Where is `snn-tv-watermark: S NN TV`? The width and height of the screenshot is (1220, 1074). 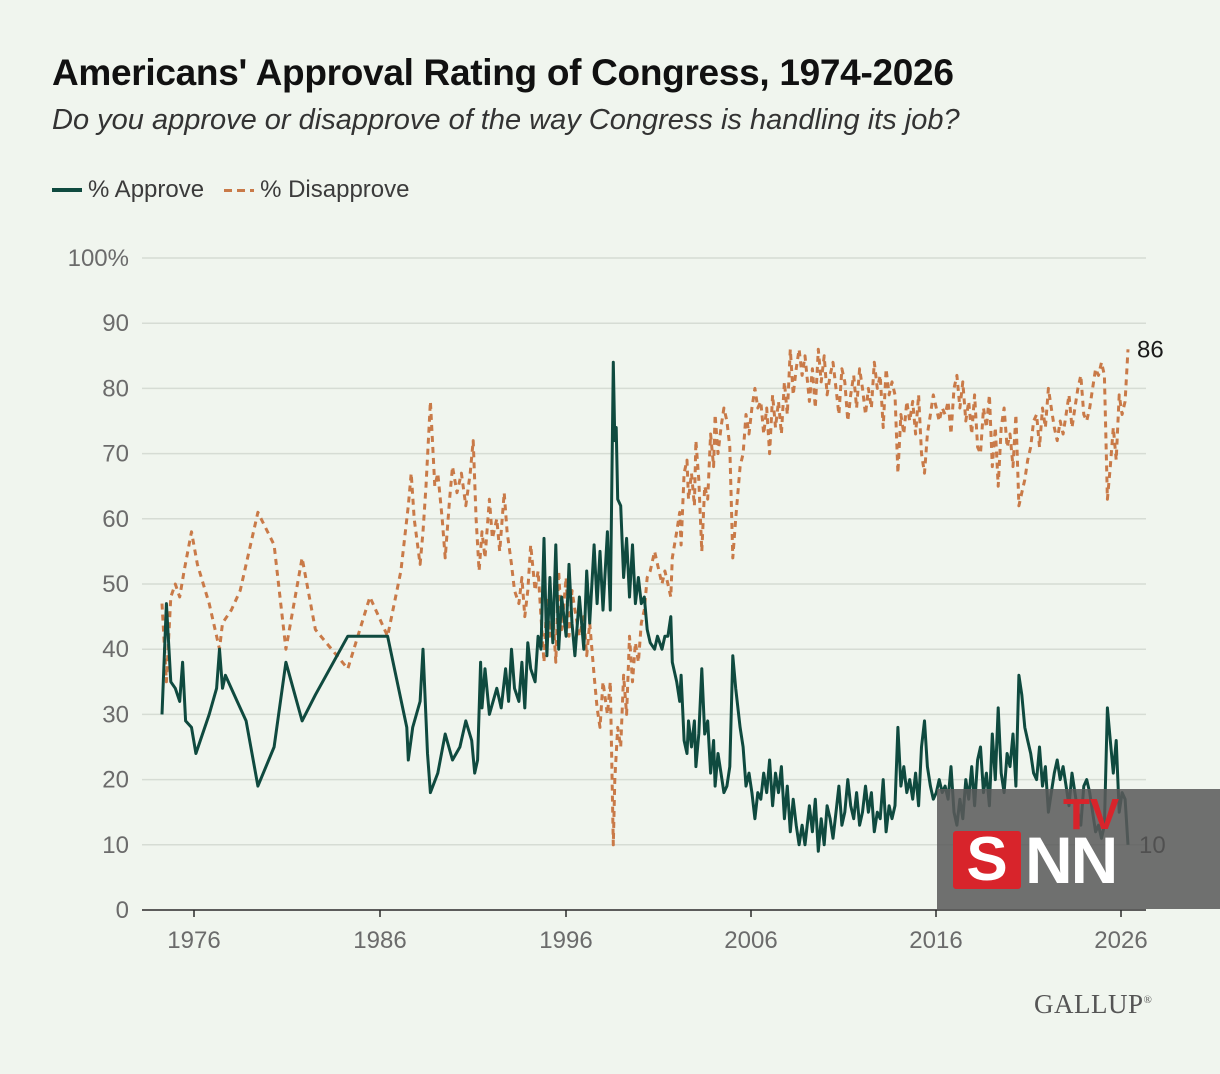 snn-tv-watermark: S NN TV is located at coordinates (1078, 849).